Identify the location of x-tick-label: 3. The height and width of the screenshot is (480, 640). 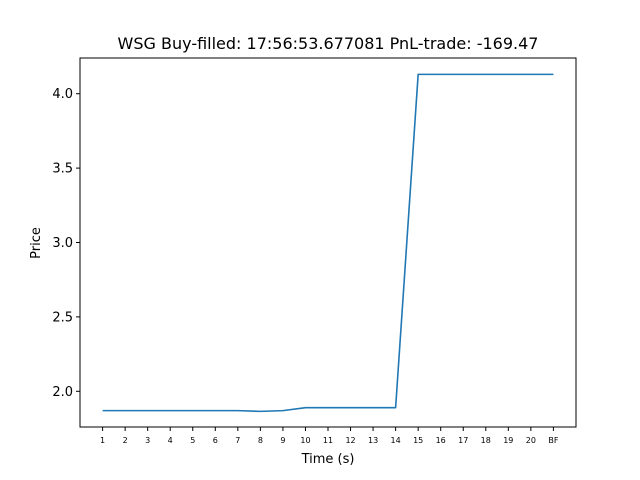
(147, 440).